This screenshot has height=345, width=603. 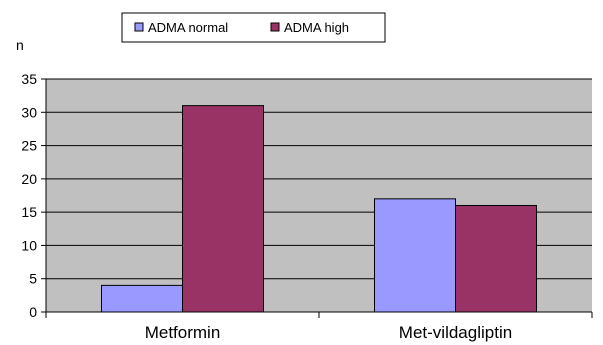 I want to click on y-tick-label: 30, so click(x=29, y=112).